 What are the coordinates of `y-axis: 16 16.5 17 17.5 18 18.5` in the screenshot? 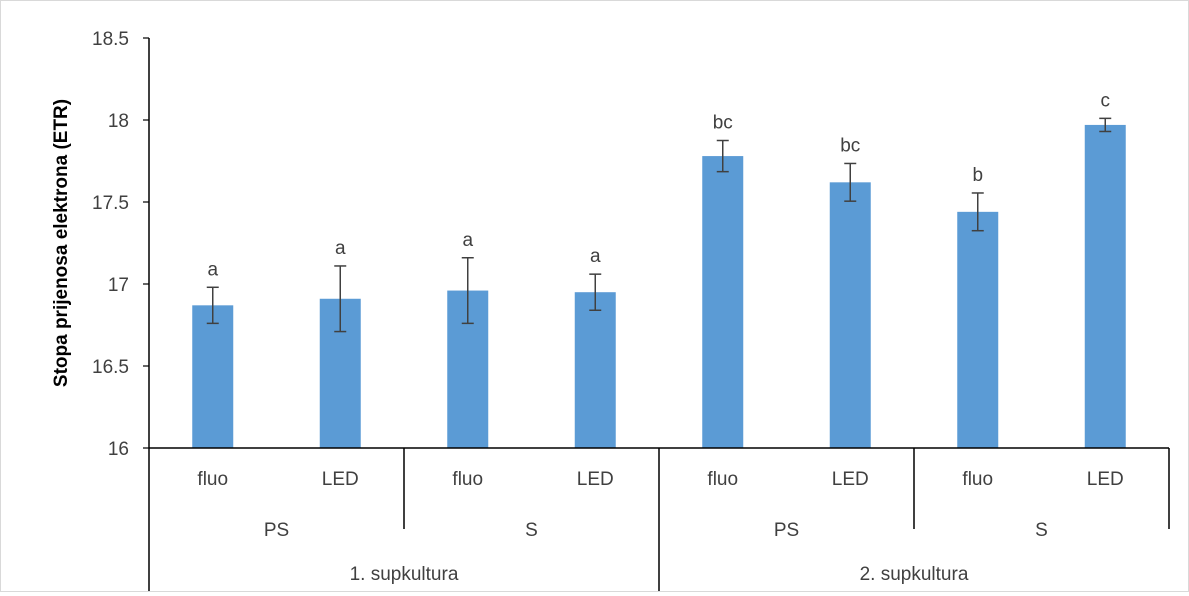 It's located at (121, 244).